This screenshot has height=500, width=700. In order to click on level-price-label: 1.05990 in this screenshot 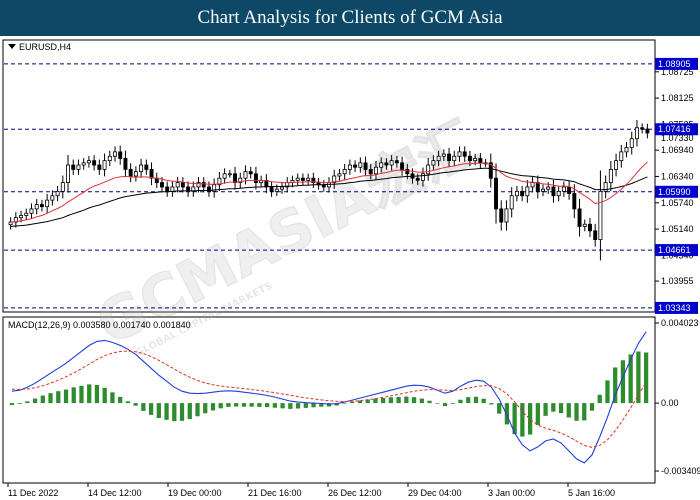, I will do `click(674, 192)`.